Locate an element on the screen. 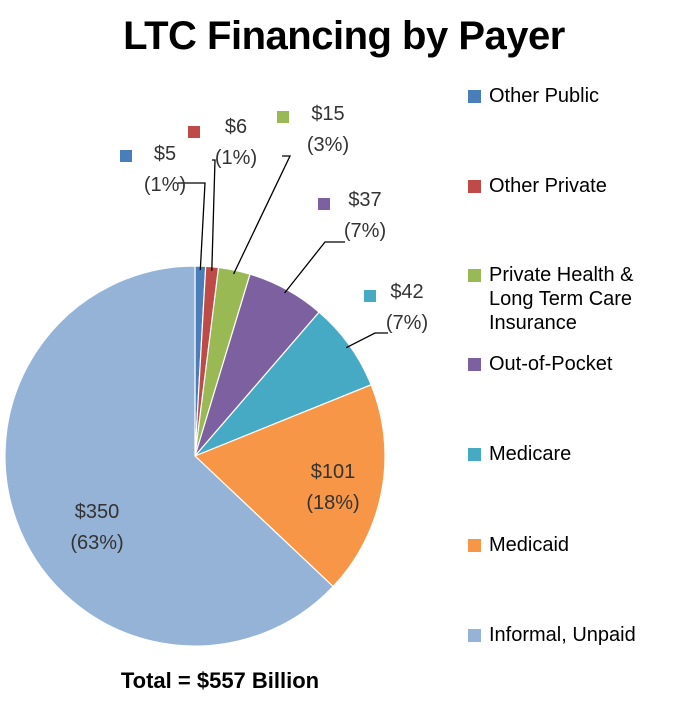 The width and height of the screenshot is (688, 721). legend-item-other-private: Other Private is located at coordinates (573, 186).